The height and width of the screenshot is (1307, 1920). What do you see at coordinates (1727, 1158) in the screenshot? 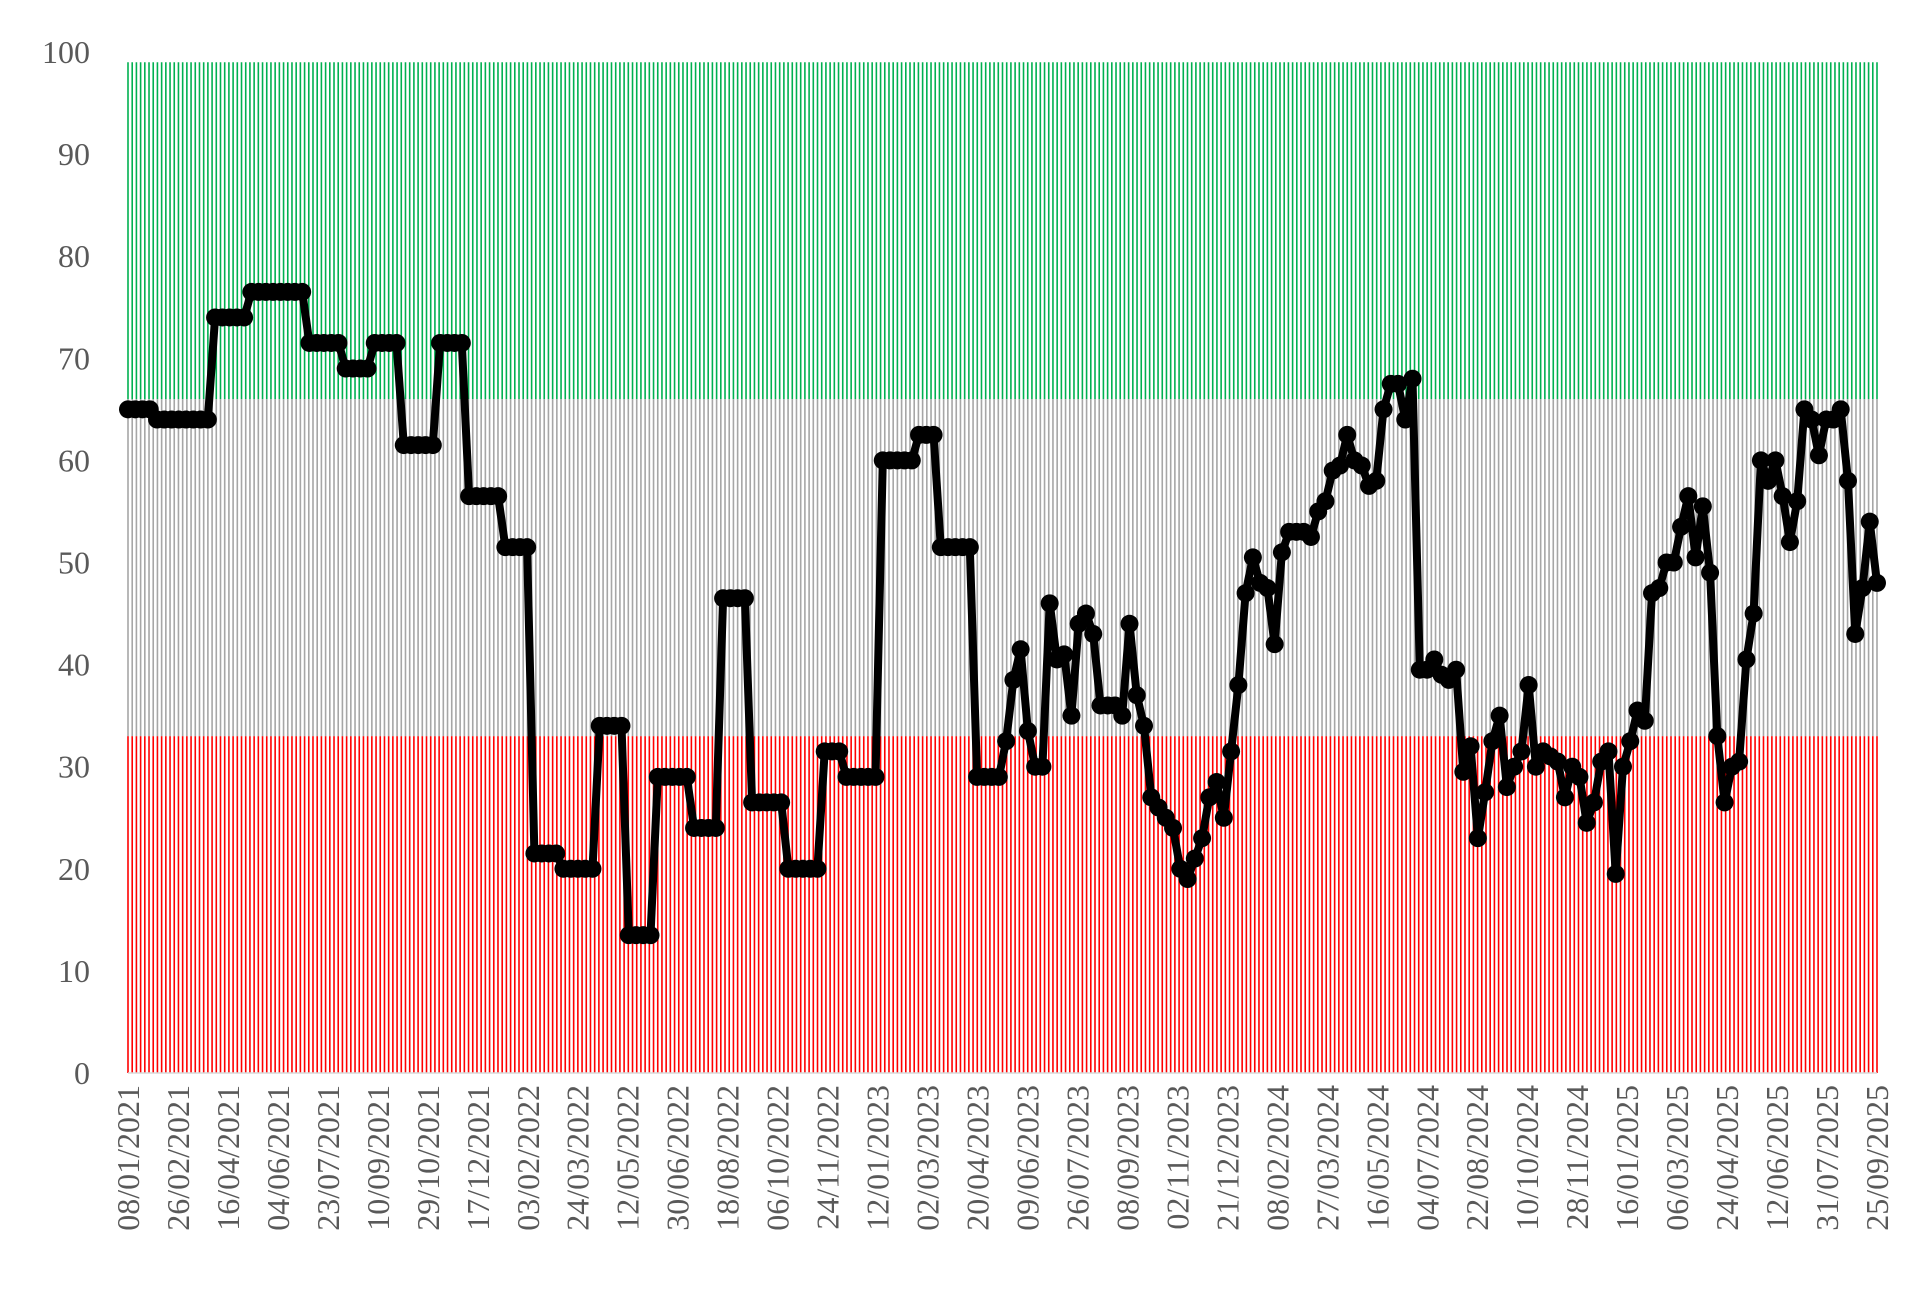
I see `x-tick-label: 24/04/2025` at bounding box center [1727, 1158].